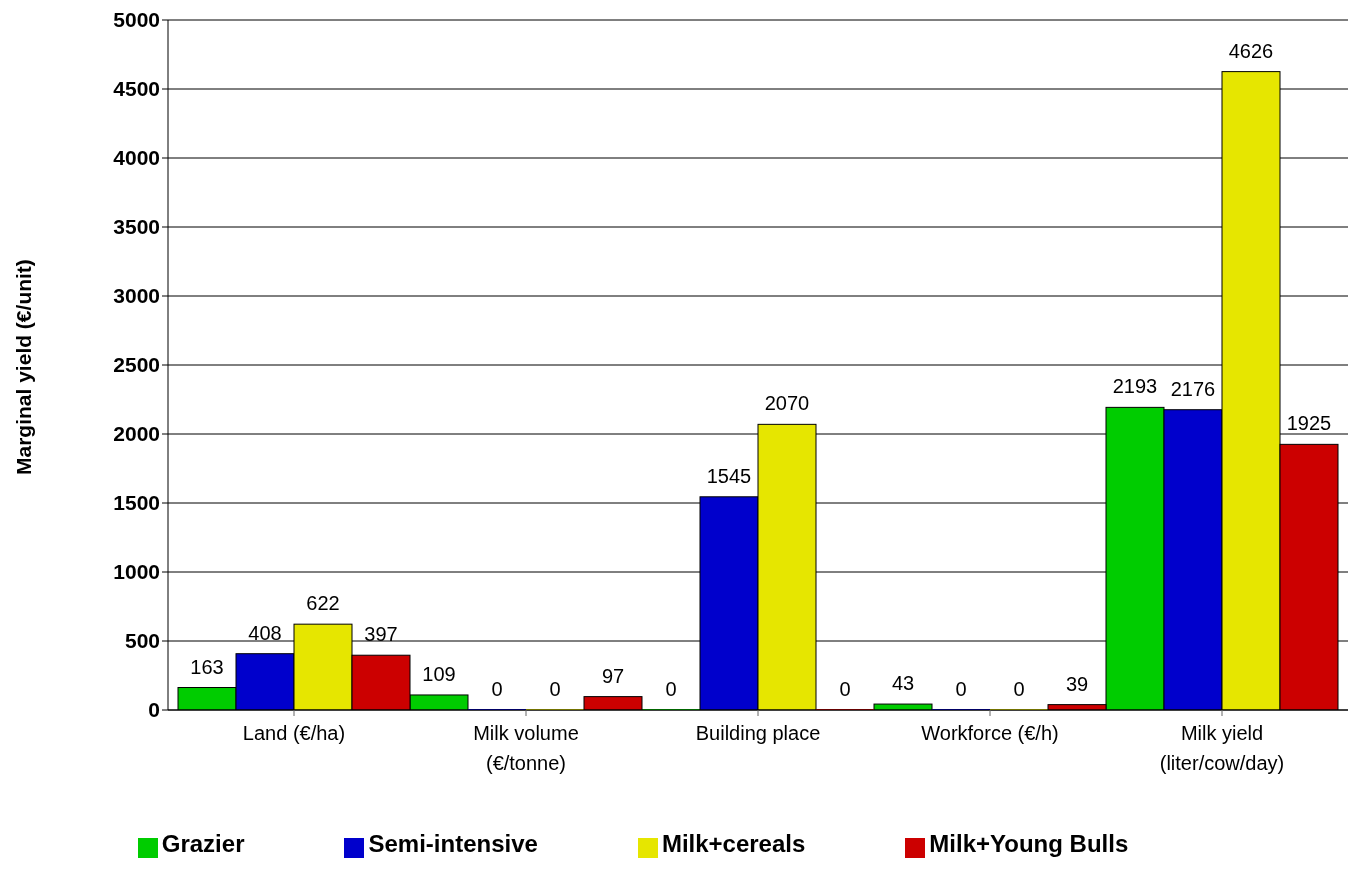 Image resolution: width=1360 pixels, height=875 pixels. What do you see at coordinates (136, 227) in the screenshot?
I see `y-tick-label: 3500` at bounding box center [136, 227].